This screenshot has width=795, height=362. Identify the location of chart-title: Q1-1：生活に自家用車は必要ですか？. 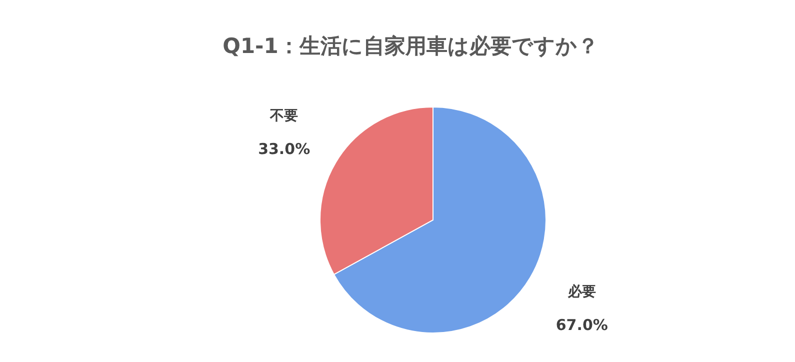
(410, 46).